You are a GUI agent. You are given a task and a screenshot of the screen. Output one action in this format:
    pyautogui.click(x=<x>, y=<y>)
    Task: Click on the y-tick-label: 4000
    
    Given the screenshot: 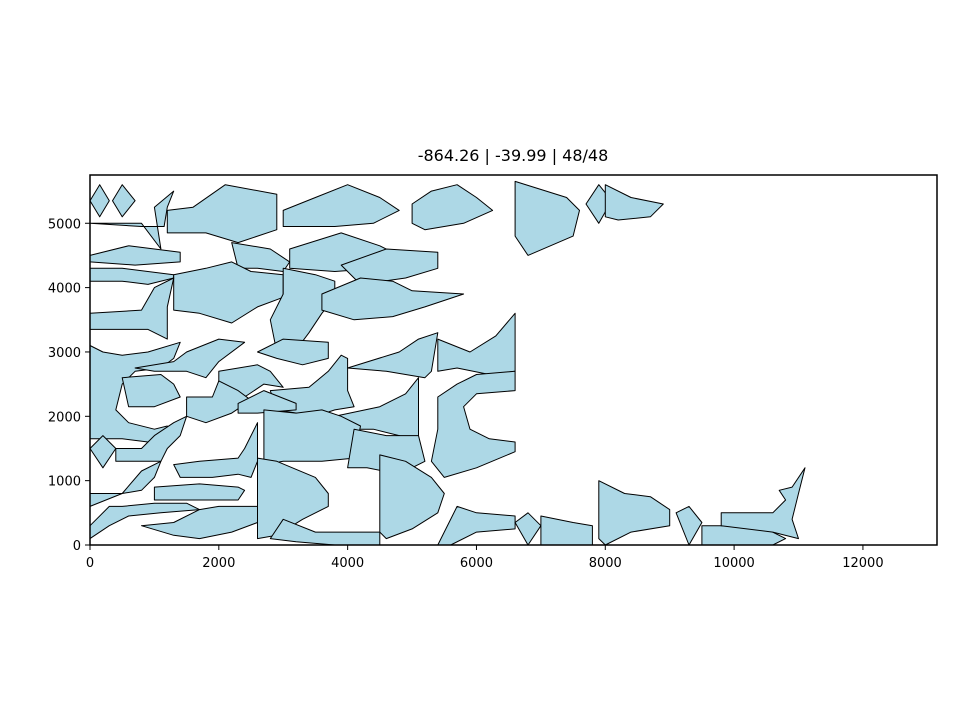 What is the action you would take?
    pyautogui.click(x=64, y=289)
    